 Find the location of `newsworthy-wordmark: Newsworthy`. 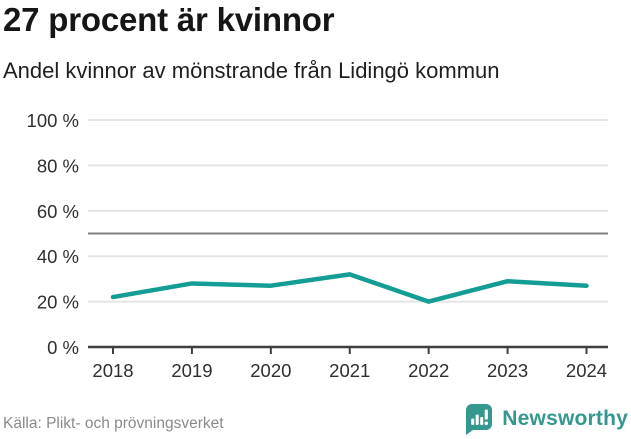

newsworthy-wordmark: Newsworthy is located at coordinates (565, 418).